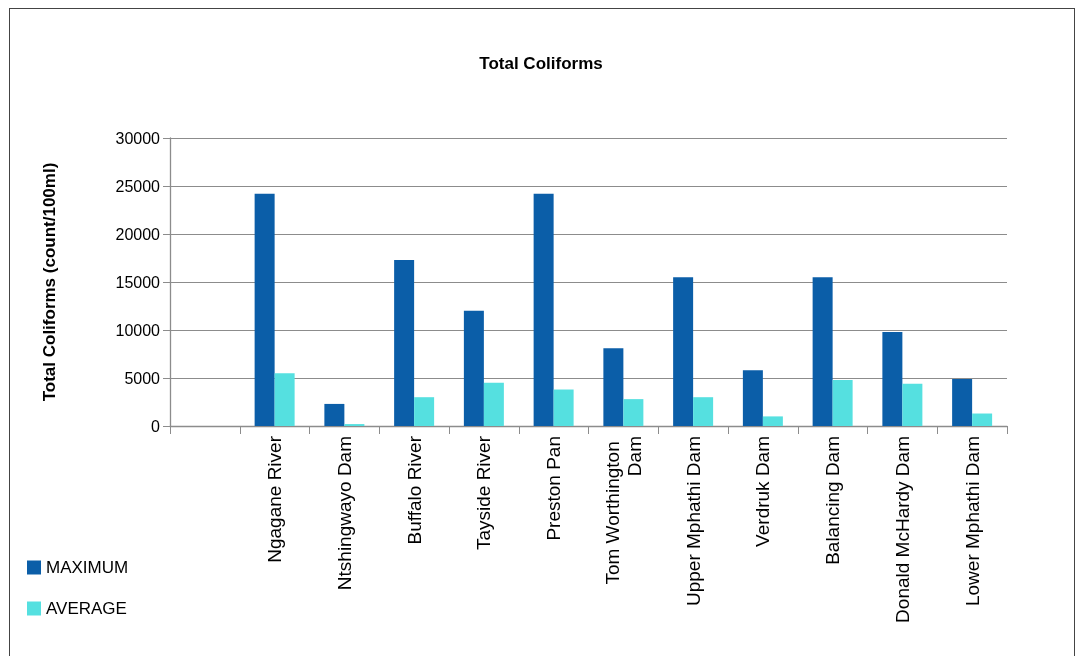 The width and height of the screenshot is (1082, 656). Describe the element at coordinates (972, 521) in the screenshot. I see `x-tick-label: Lower Mphathi Dam` at that location.